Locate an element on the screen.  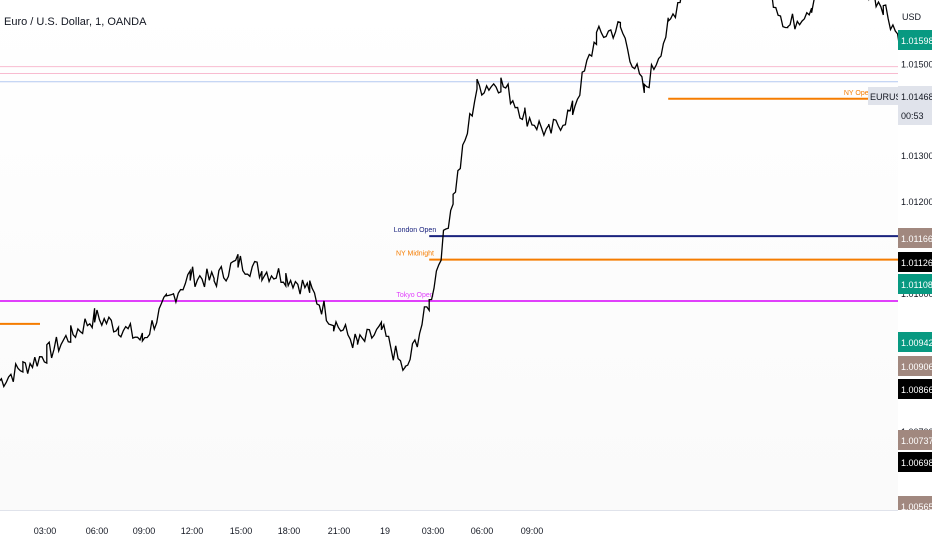
price-tag-text: 1.00698 is located at coordinates (916, 463).